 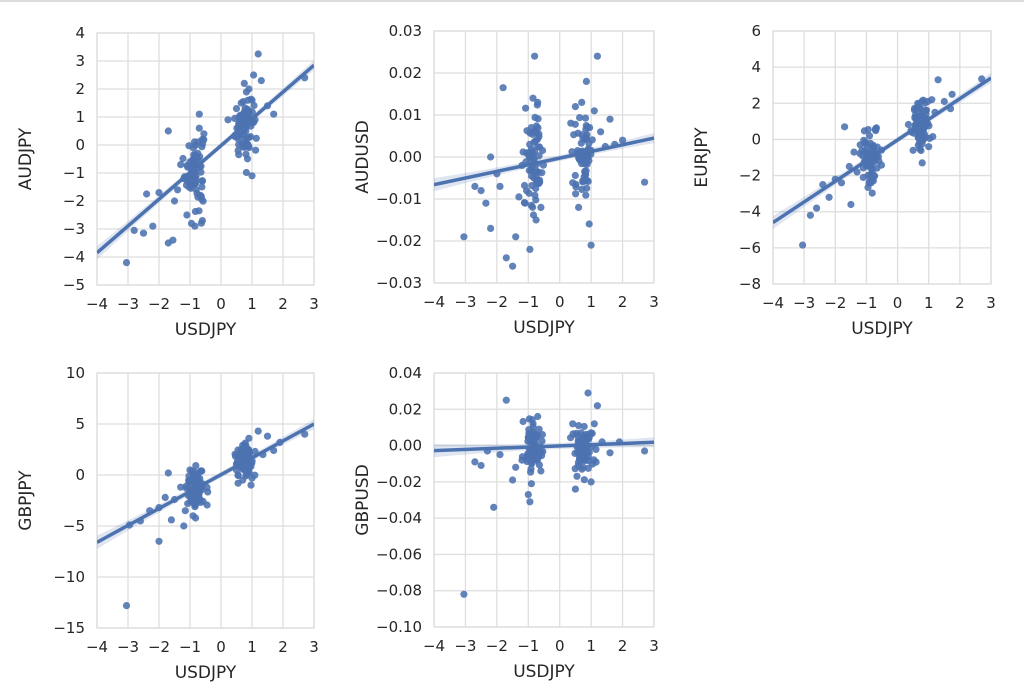 What do you see at coordinates (702, 157) in the screenshot?
I see `y-axis-label: EURJPY` at bounding box center [702, 157].